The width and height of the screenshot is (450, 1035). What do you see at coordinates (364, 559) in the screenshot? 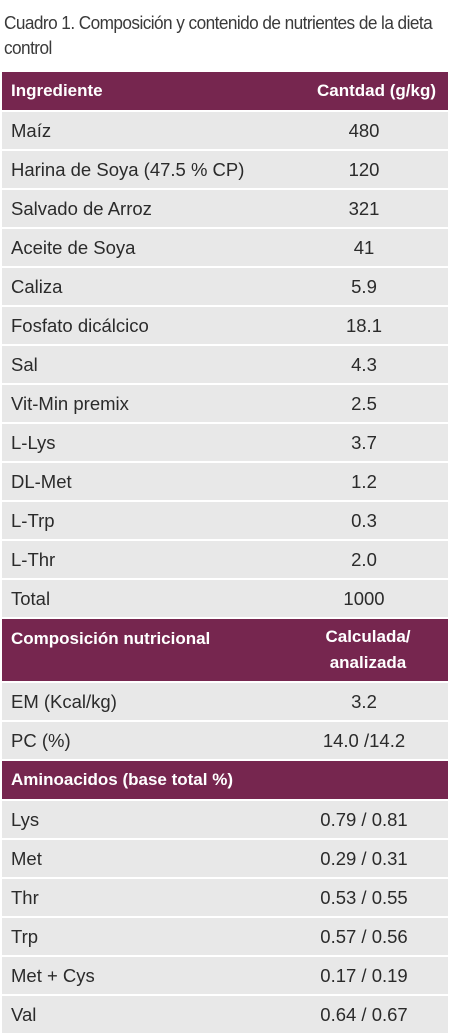
I see `row-value: 2.0` at bounding box center [364, 559].